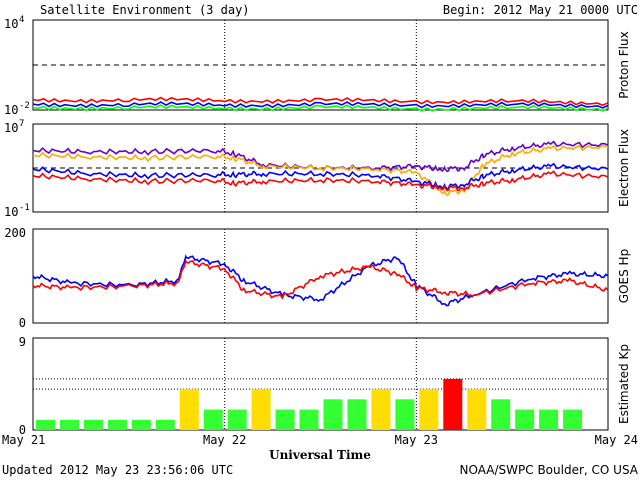 The width and height of the screenshot is (640, 480). What do you see at coordinates (320, 455) in the screenshot?
I see `x-axis-label: Universal Time` at bounding box center [320, 455].